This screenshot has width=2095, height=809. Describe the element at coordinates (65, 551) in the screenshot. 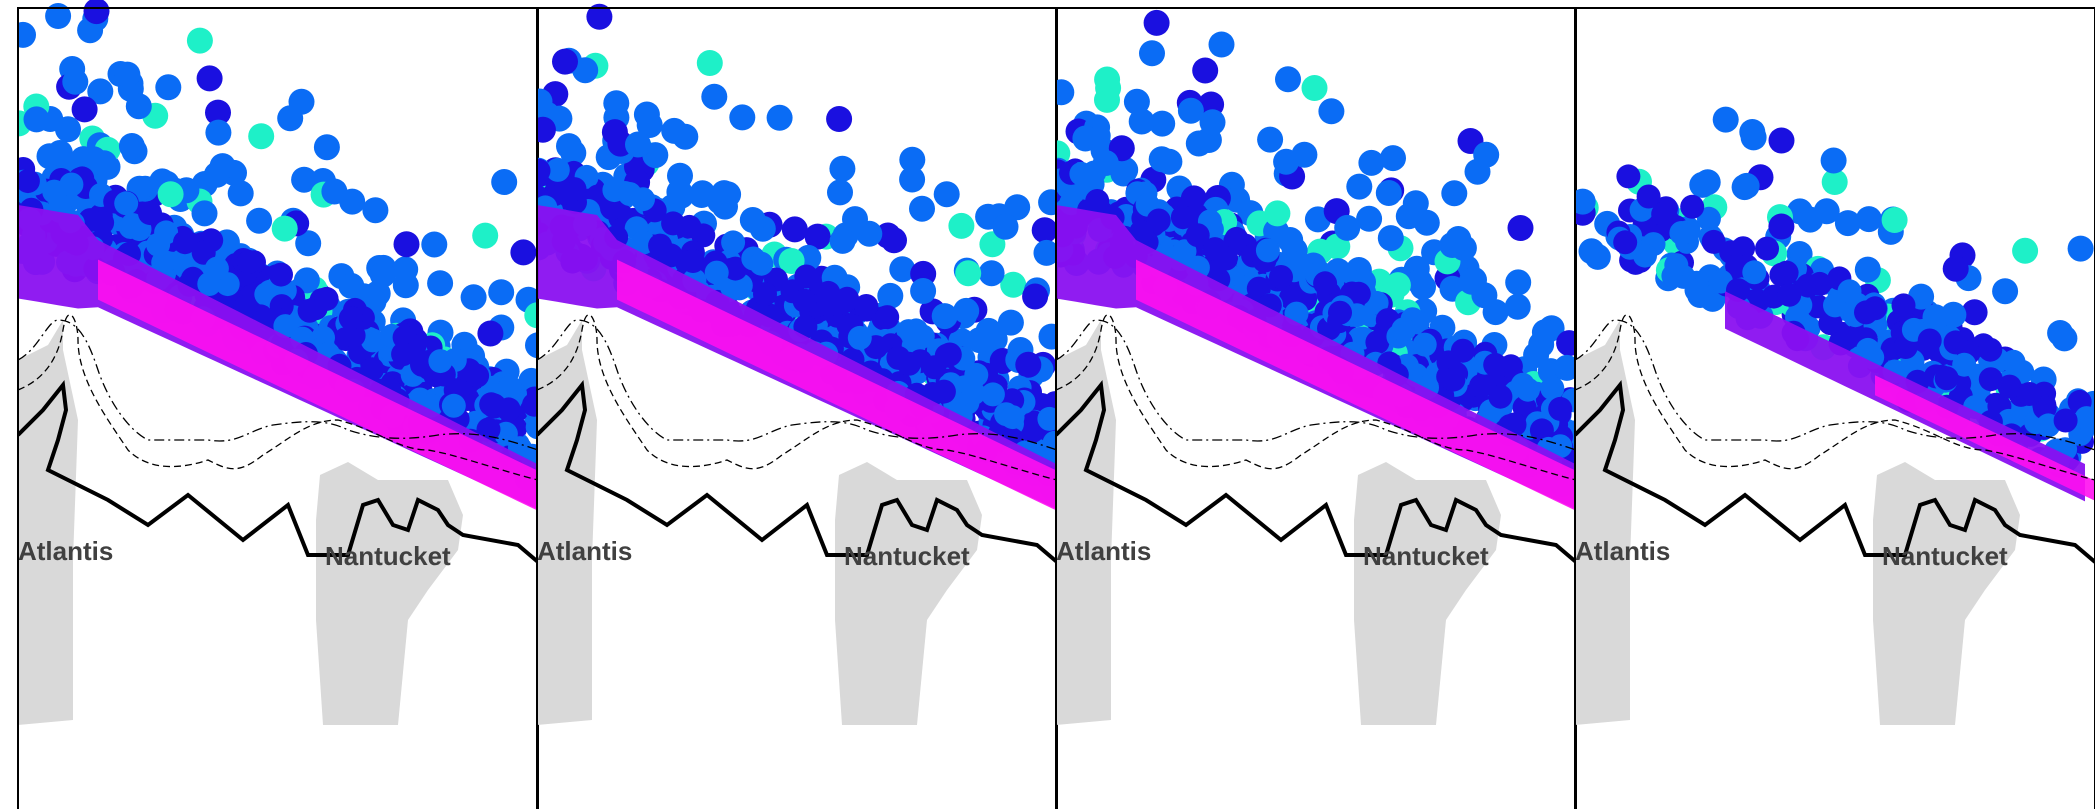

I see `label-atlantis: Atlantis` at that location.